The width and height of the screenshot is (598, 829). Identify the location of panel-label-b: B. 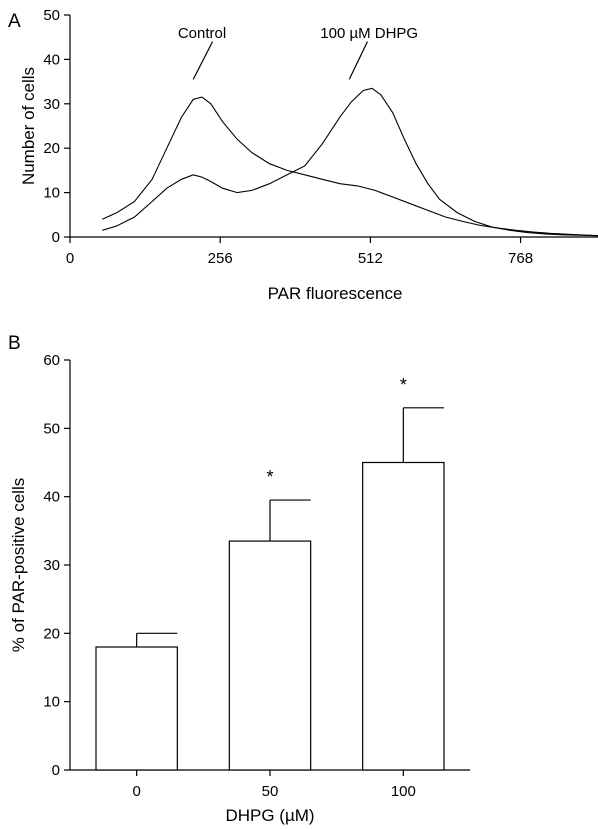
(14, 343).